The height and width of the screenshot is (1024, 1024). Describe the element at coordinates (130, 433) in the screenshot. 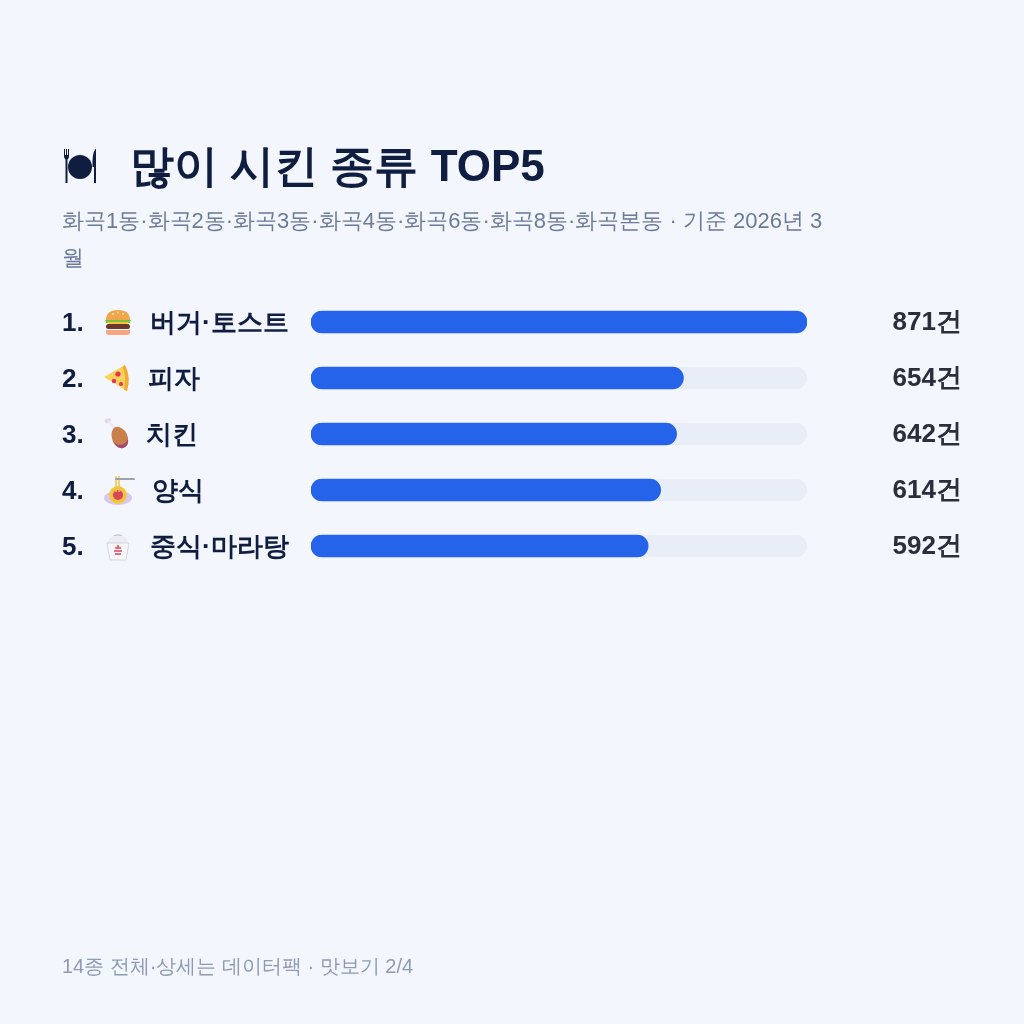

I see `category-label: 3. 치킨` at that location.